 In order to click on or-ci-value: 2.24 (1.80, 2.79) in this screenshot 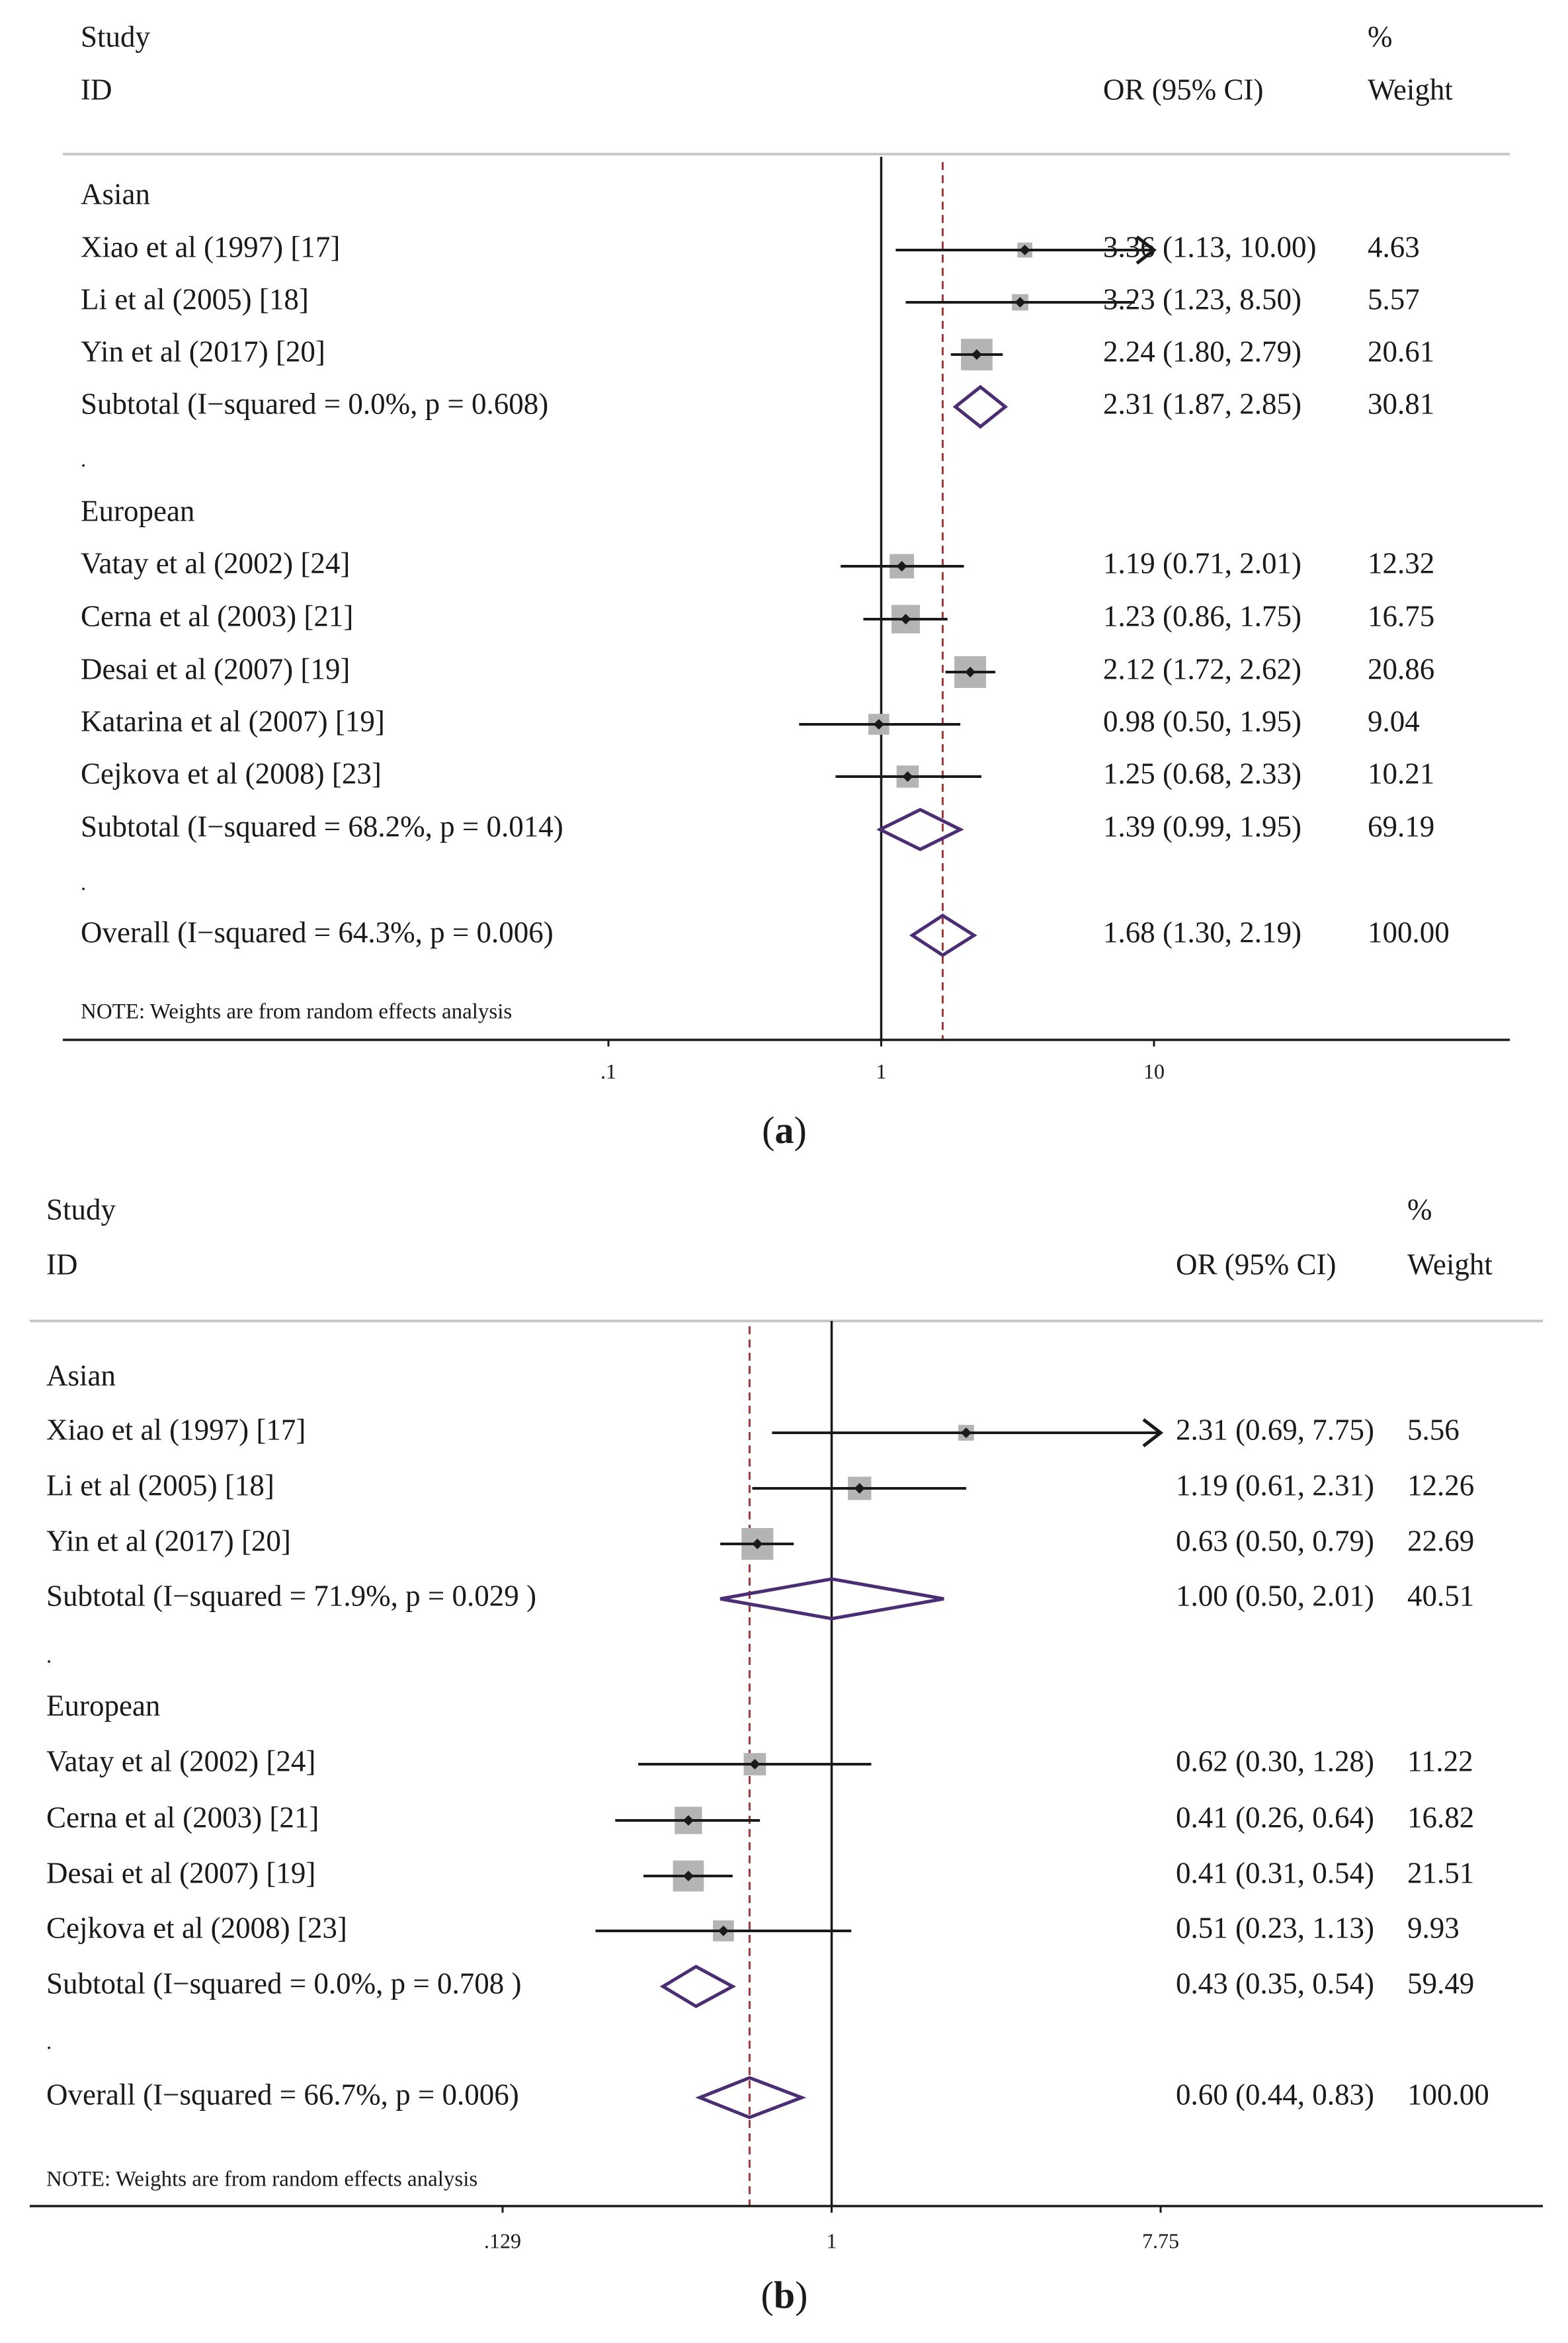, I will do `click(1202, 351)`.